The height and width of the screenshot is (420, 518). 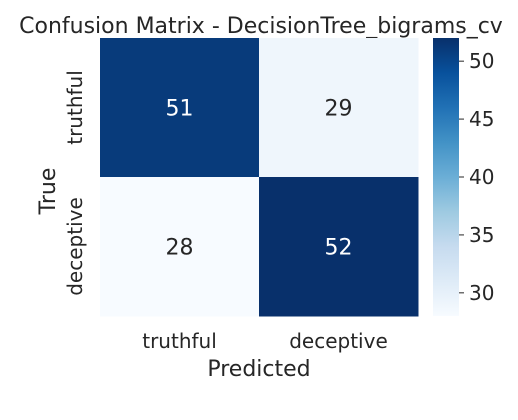 I want to click on x-tick-label: truthful, so click(x=179, y=341).